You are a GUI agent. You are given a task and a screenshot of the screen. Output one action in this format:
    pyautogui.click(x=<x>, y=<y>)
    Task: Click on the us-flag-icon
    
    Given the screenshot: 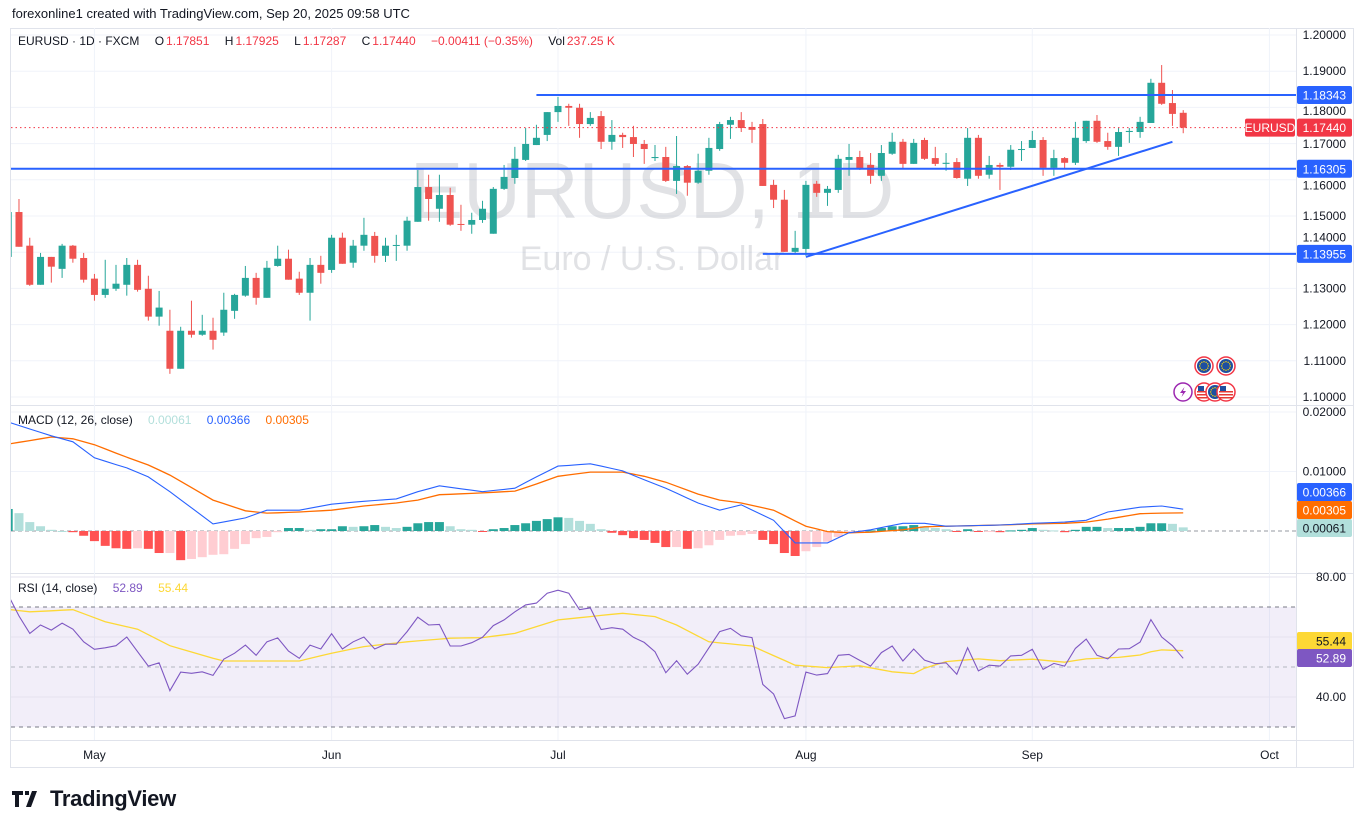 What is the action you would take?
    pyautogui.click(x=1226, y=392)
    